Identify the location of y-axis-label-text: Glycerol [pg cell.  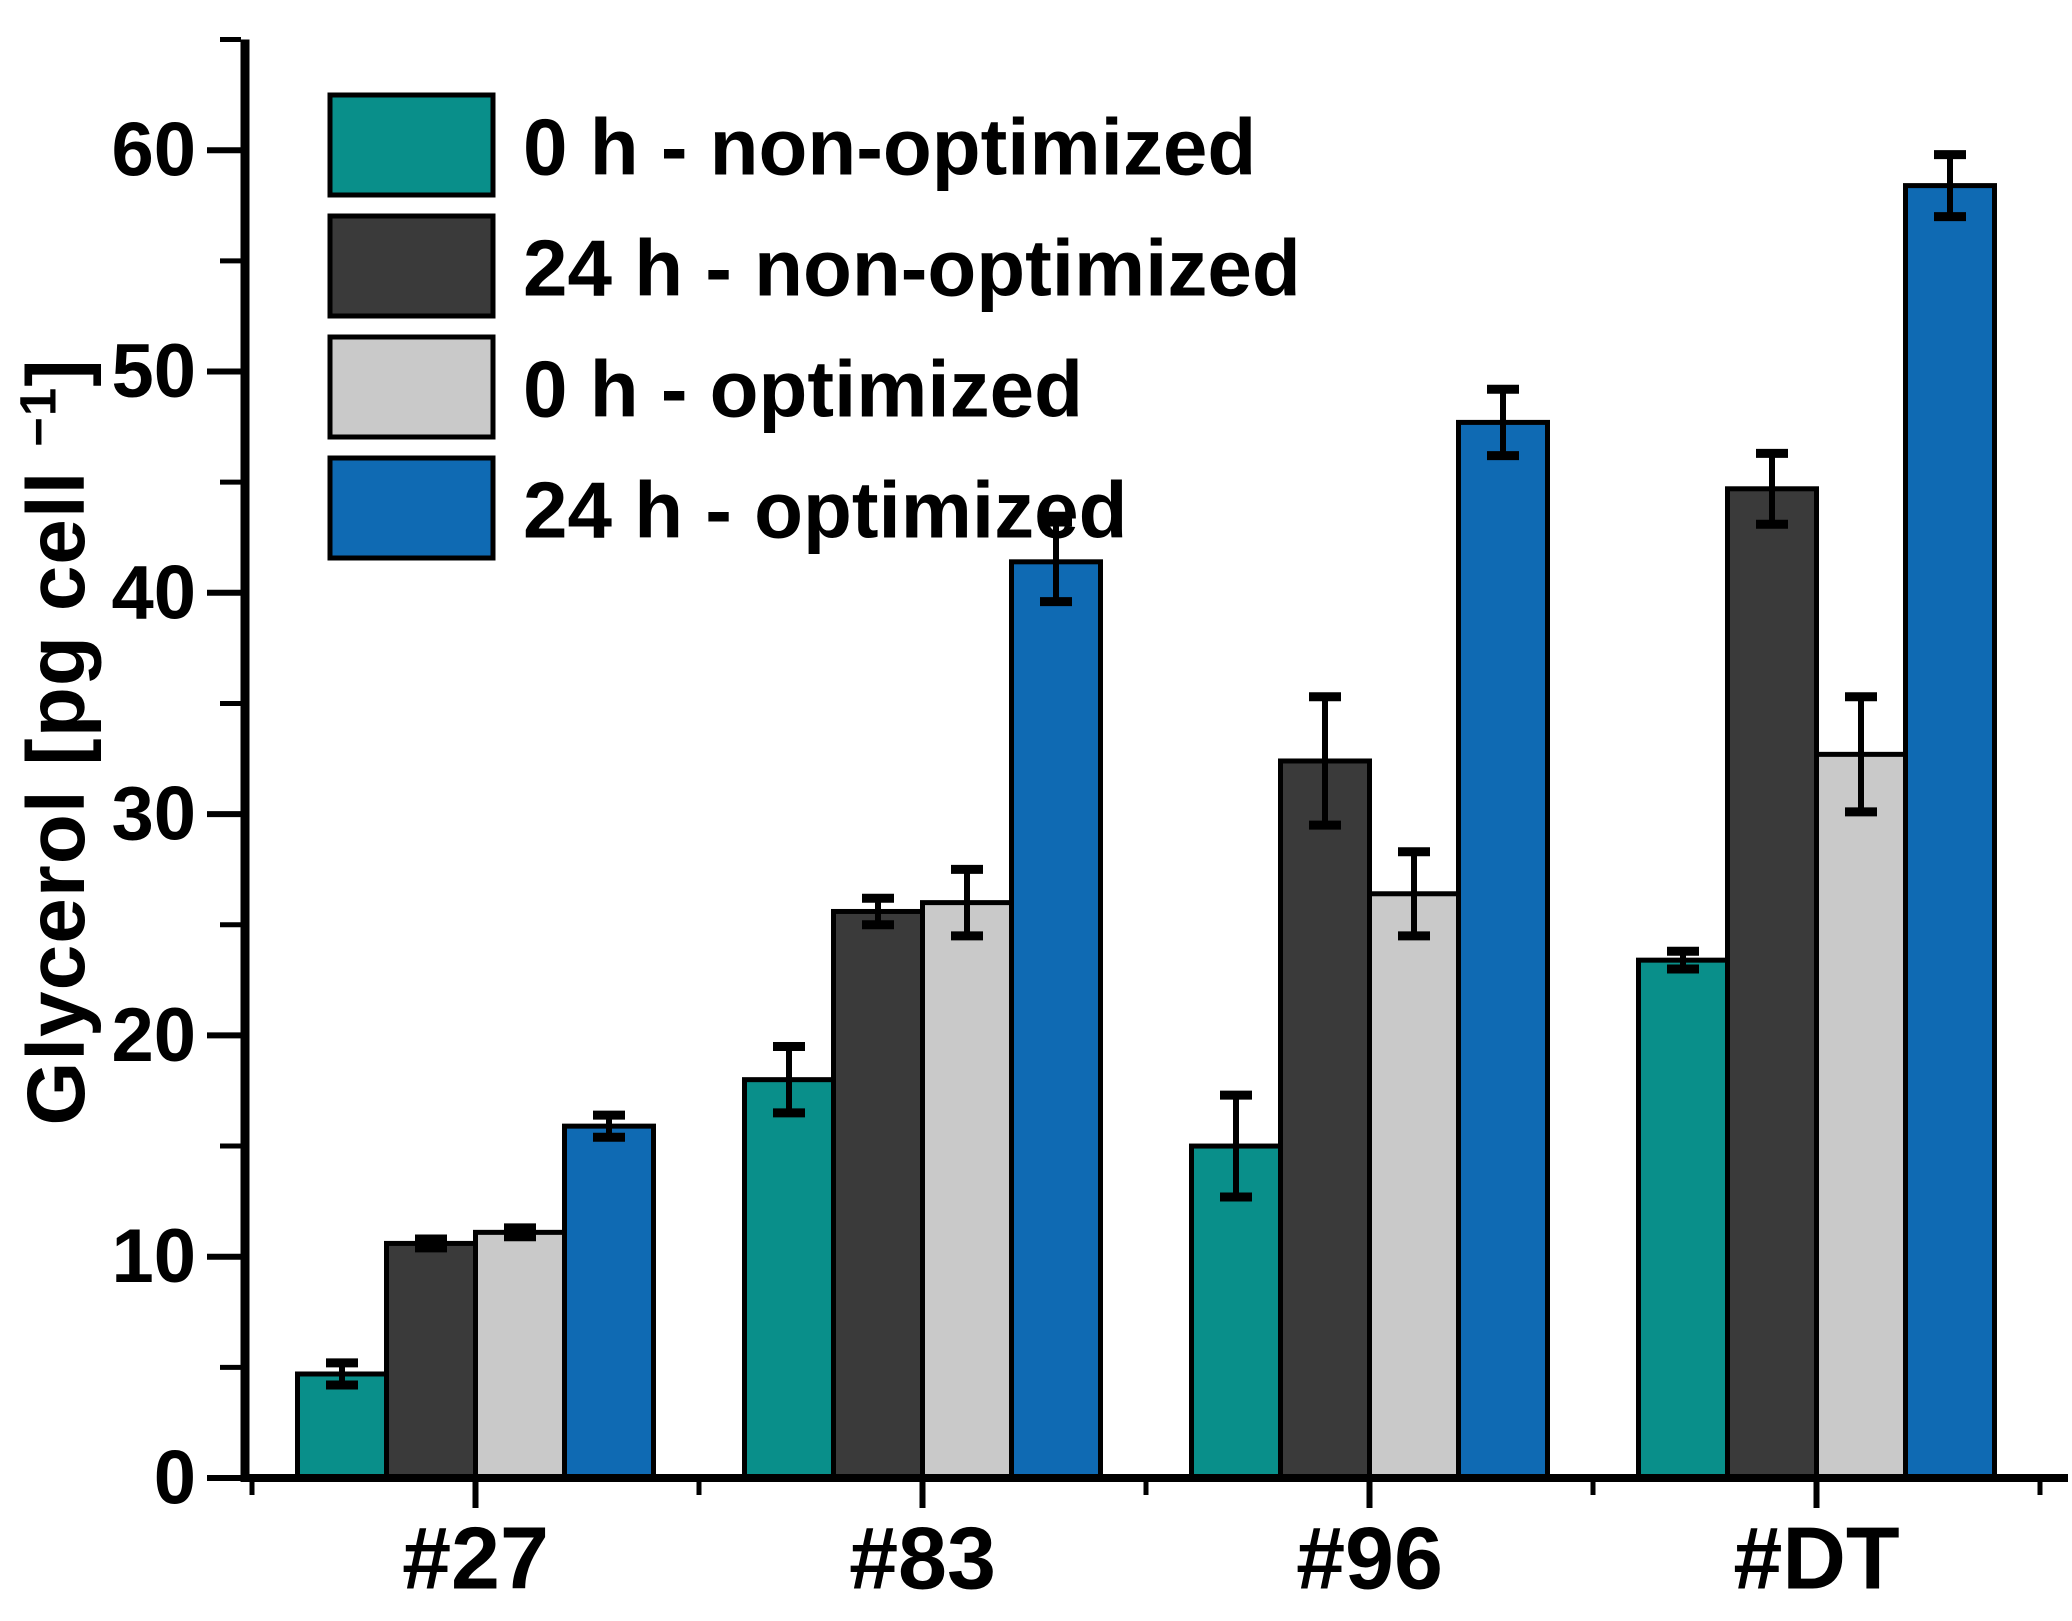
(56, 786).